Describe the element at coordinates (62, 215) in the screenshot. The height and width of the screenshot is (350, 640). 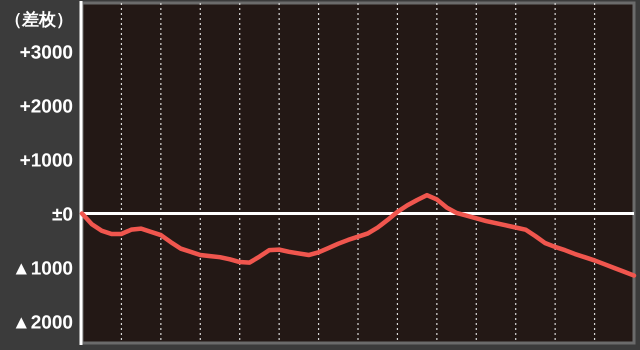
I see `y-tick-label: ±0` at that location.